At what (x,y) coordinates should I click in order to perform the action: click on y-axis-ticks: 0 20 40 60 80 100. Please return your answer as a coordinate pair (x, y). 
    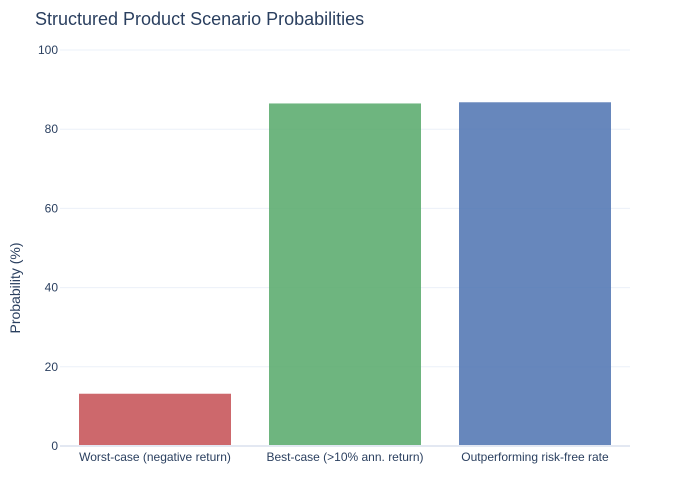
    Looking at the image, I should click on (48, 248).